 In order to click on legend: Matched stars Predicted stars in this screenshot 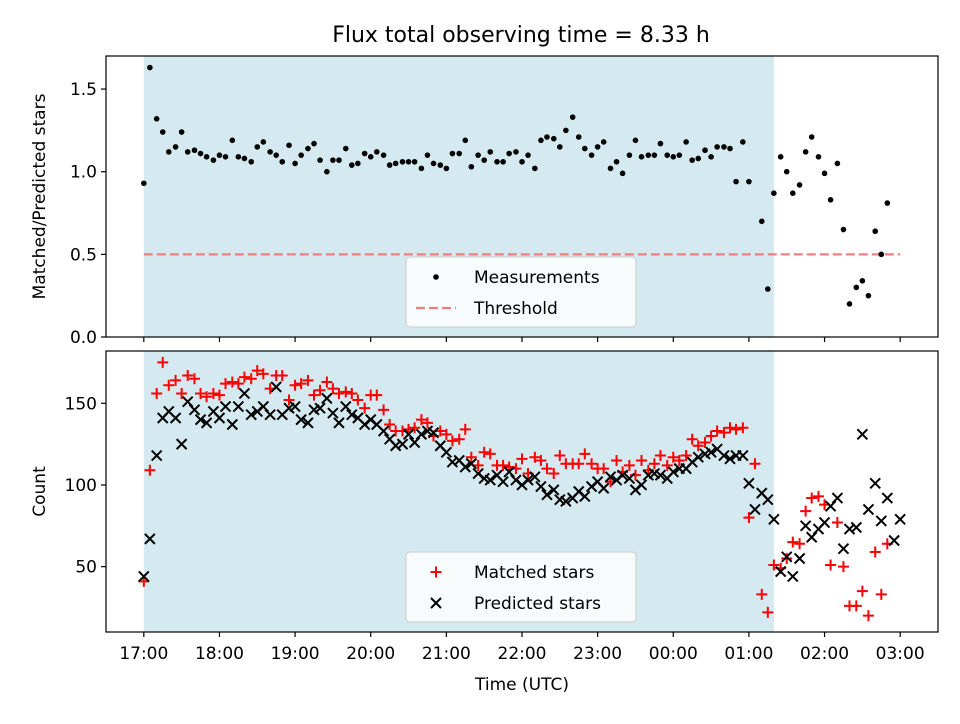, I will do `click(521, 587)`.